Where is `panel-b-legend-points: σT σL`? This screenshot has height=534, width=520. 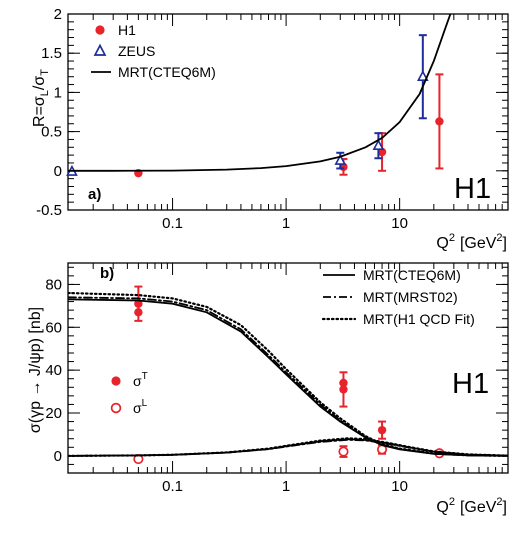
panel-b-legend-points: σT σL is located at coordinates (129, 393).